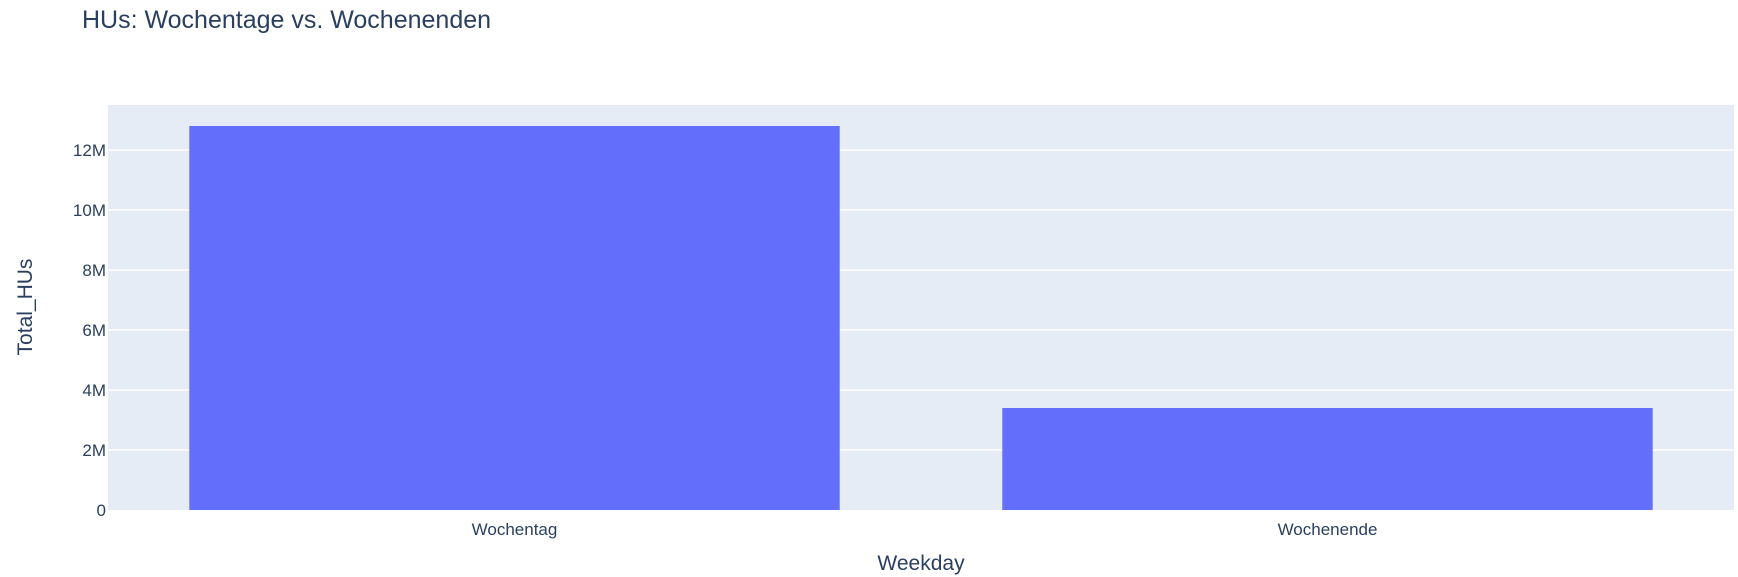  I want to click on y-tick-label: 12M, so click(89, 150).